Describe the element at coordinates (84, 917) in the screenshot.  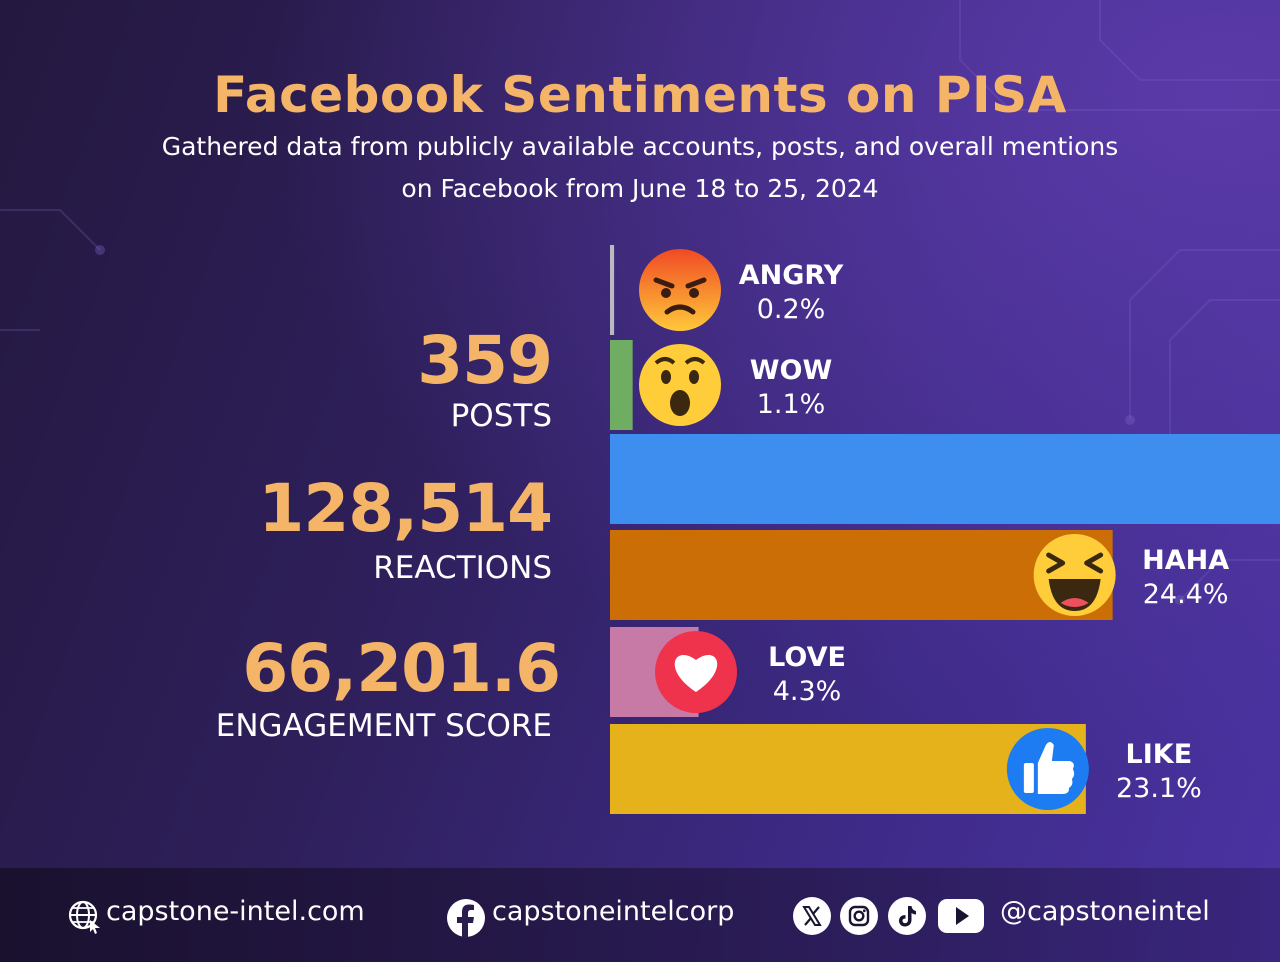
I see `globe-icon` at that location.